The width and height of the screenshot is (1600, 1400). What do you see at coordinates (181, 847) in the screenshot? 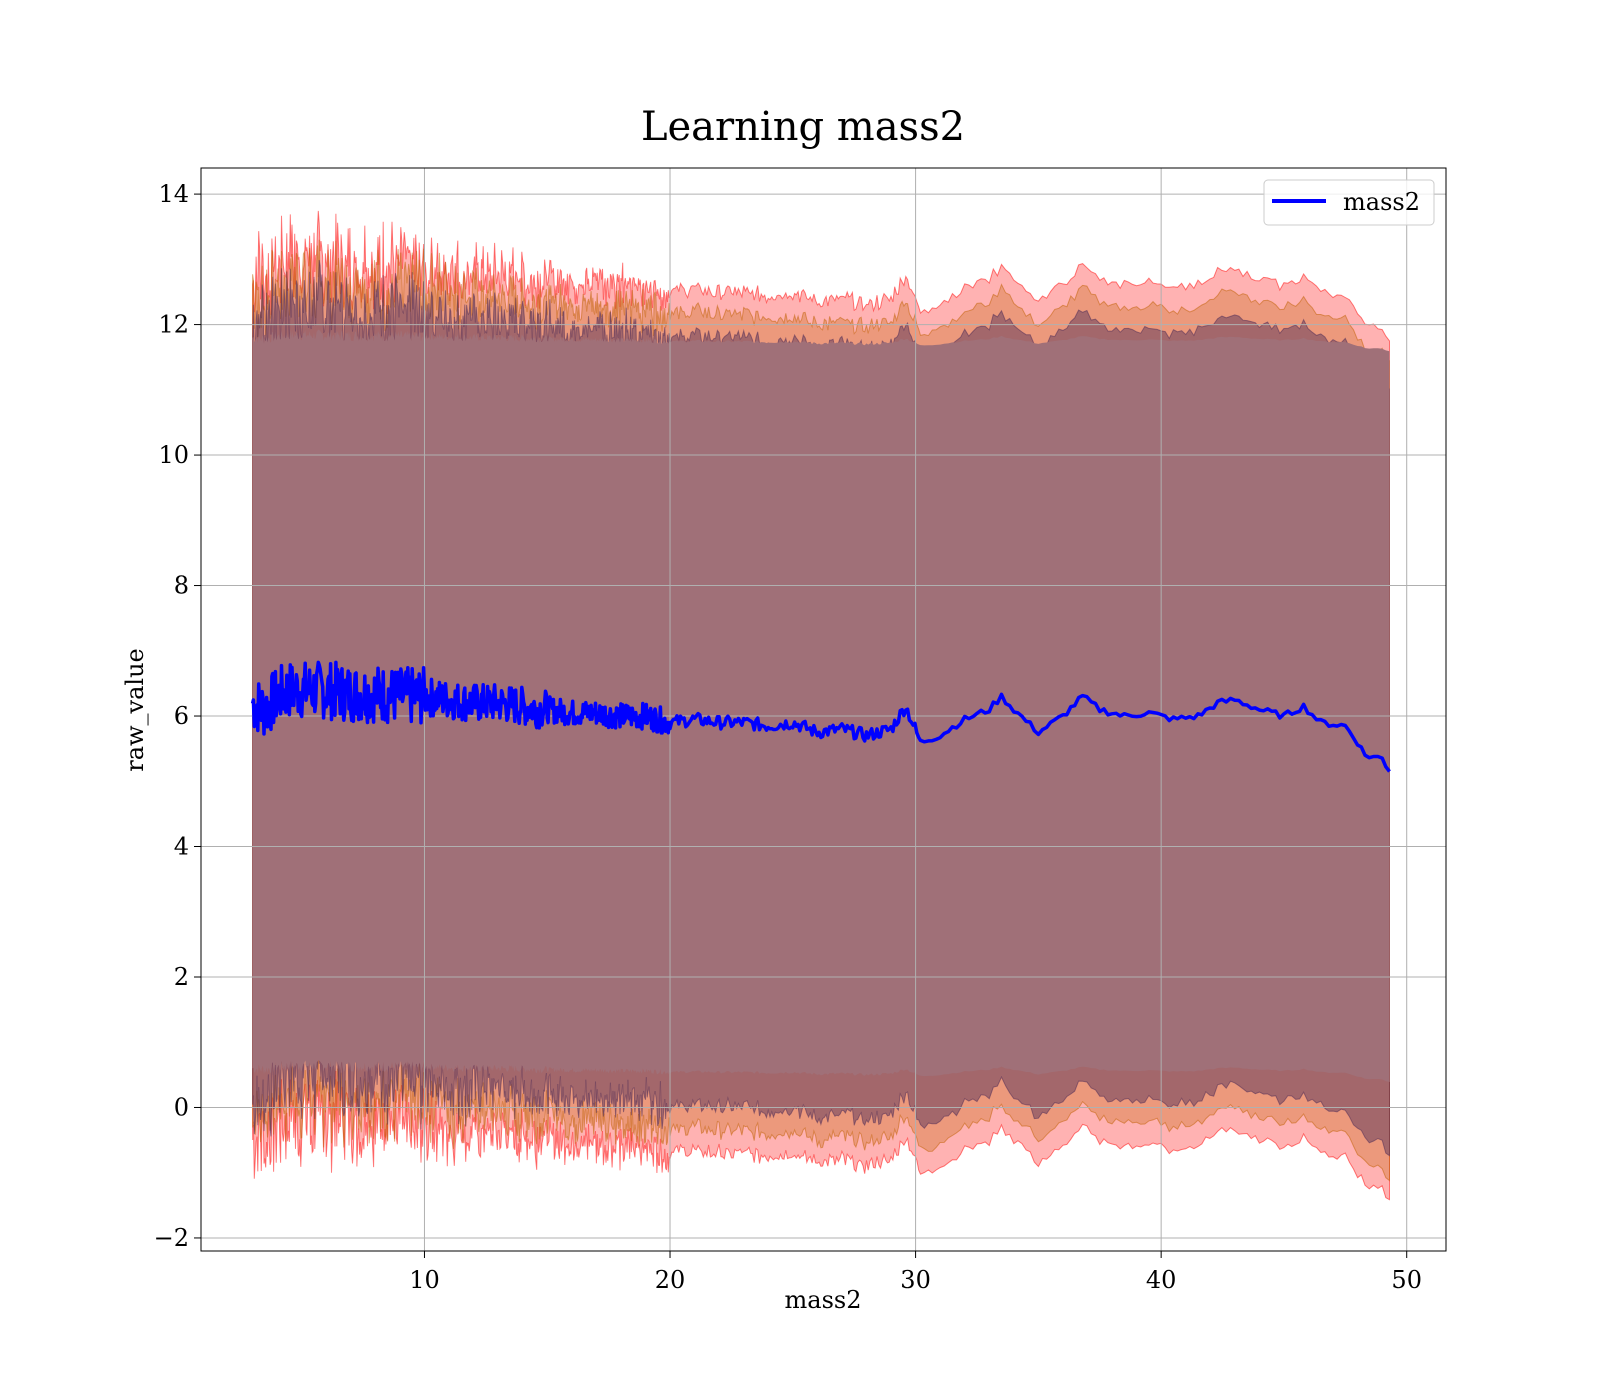
I see `y-tick-label: 4` at bounding box center [181, 847].